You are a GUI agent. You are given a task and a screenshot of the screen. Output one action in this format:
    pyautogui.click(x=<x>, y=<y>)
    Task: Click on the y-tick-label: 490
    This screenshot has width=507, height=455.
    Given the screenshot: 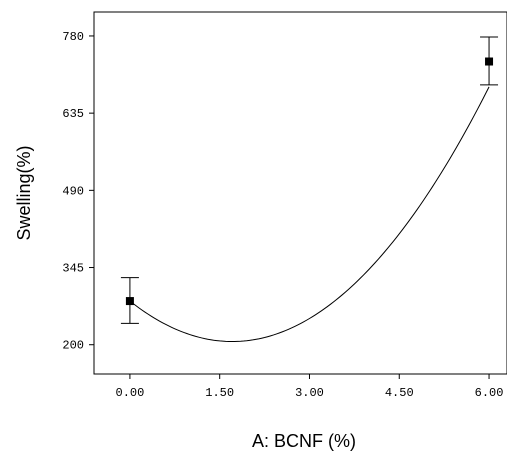 What is the action you would take?
    pyautogui.click(x=73, y=191)
    